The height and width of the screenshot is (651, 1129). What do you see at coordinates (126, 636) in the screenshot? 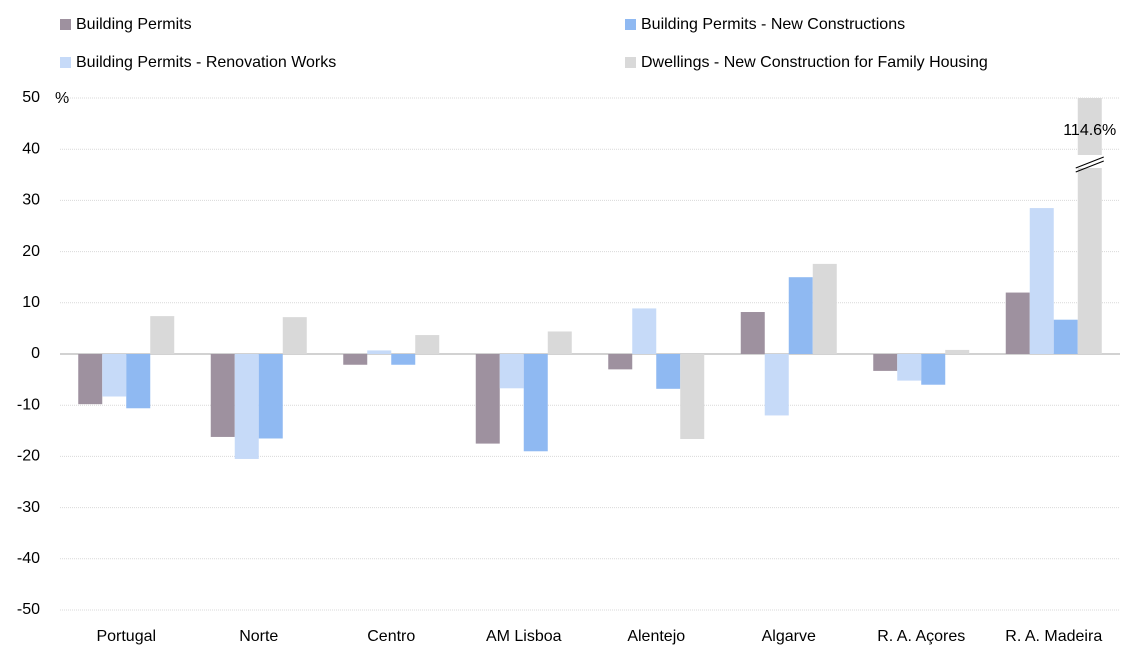
I see `x-tick-label: Portugal` at bounding box center [126, 636].